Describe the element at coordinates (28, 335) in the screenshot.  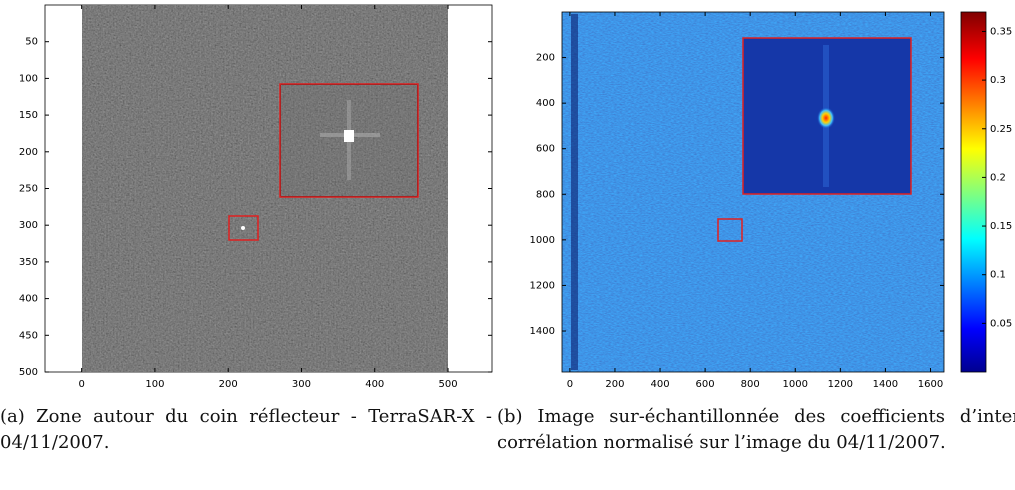
I see `y-tick-label: 450` at that location.